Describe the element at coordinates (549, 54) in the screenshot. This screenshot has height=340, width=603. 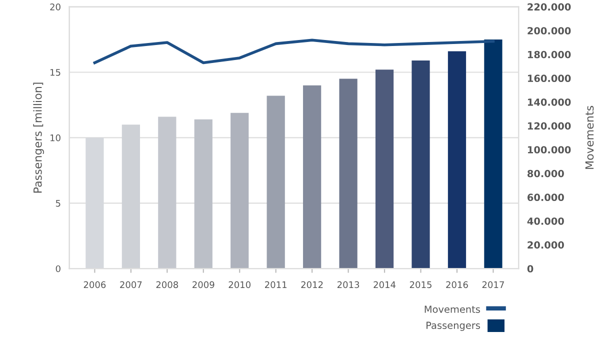
I see `y2-tick-label: 180.000` at that location.